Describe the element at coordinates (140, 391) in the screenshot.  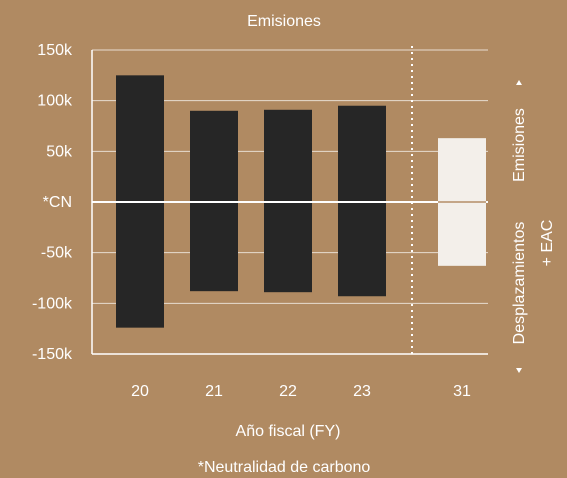
I see `x-tick-label: 20` at that location.